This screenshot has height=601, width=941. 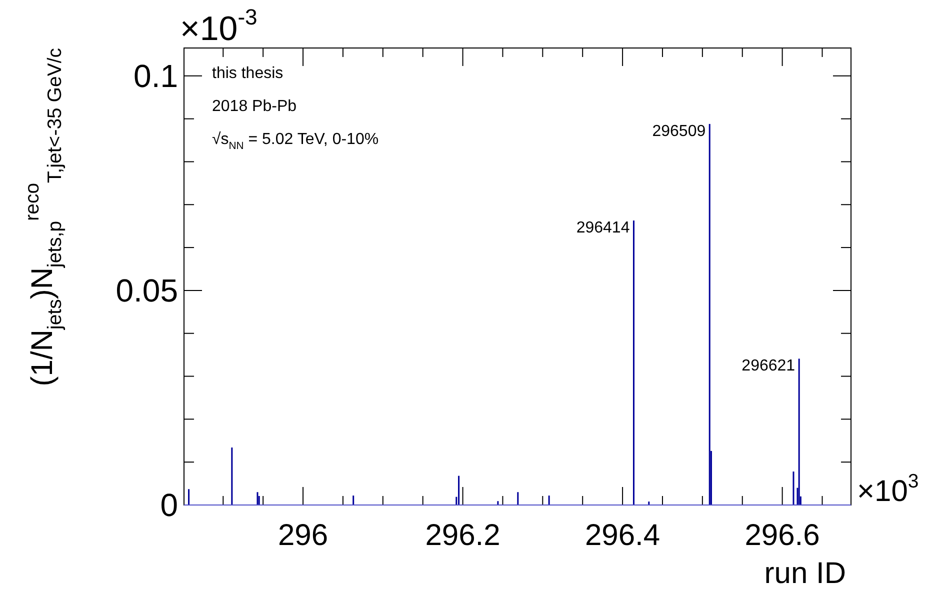 What do you see at coordinates (303, 535) in the screenshot?
I see `x-tick-label: 296` at bounding box center [303, 535].